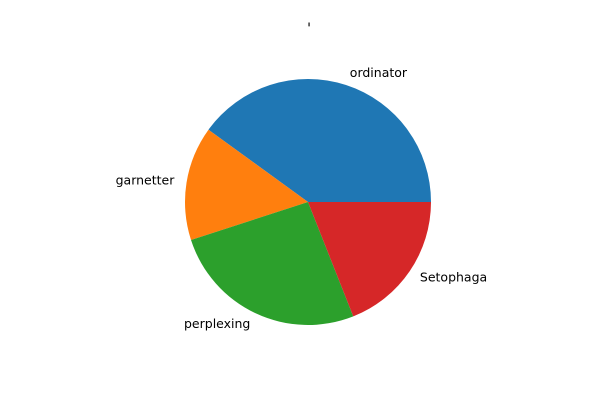 The height and width of the screenshot is (400, 600). I want to click on pie-label-perplexing: perplexing, so click(217, 323).